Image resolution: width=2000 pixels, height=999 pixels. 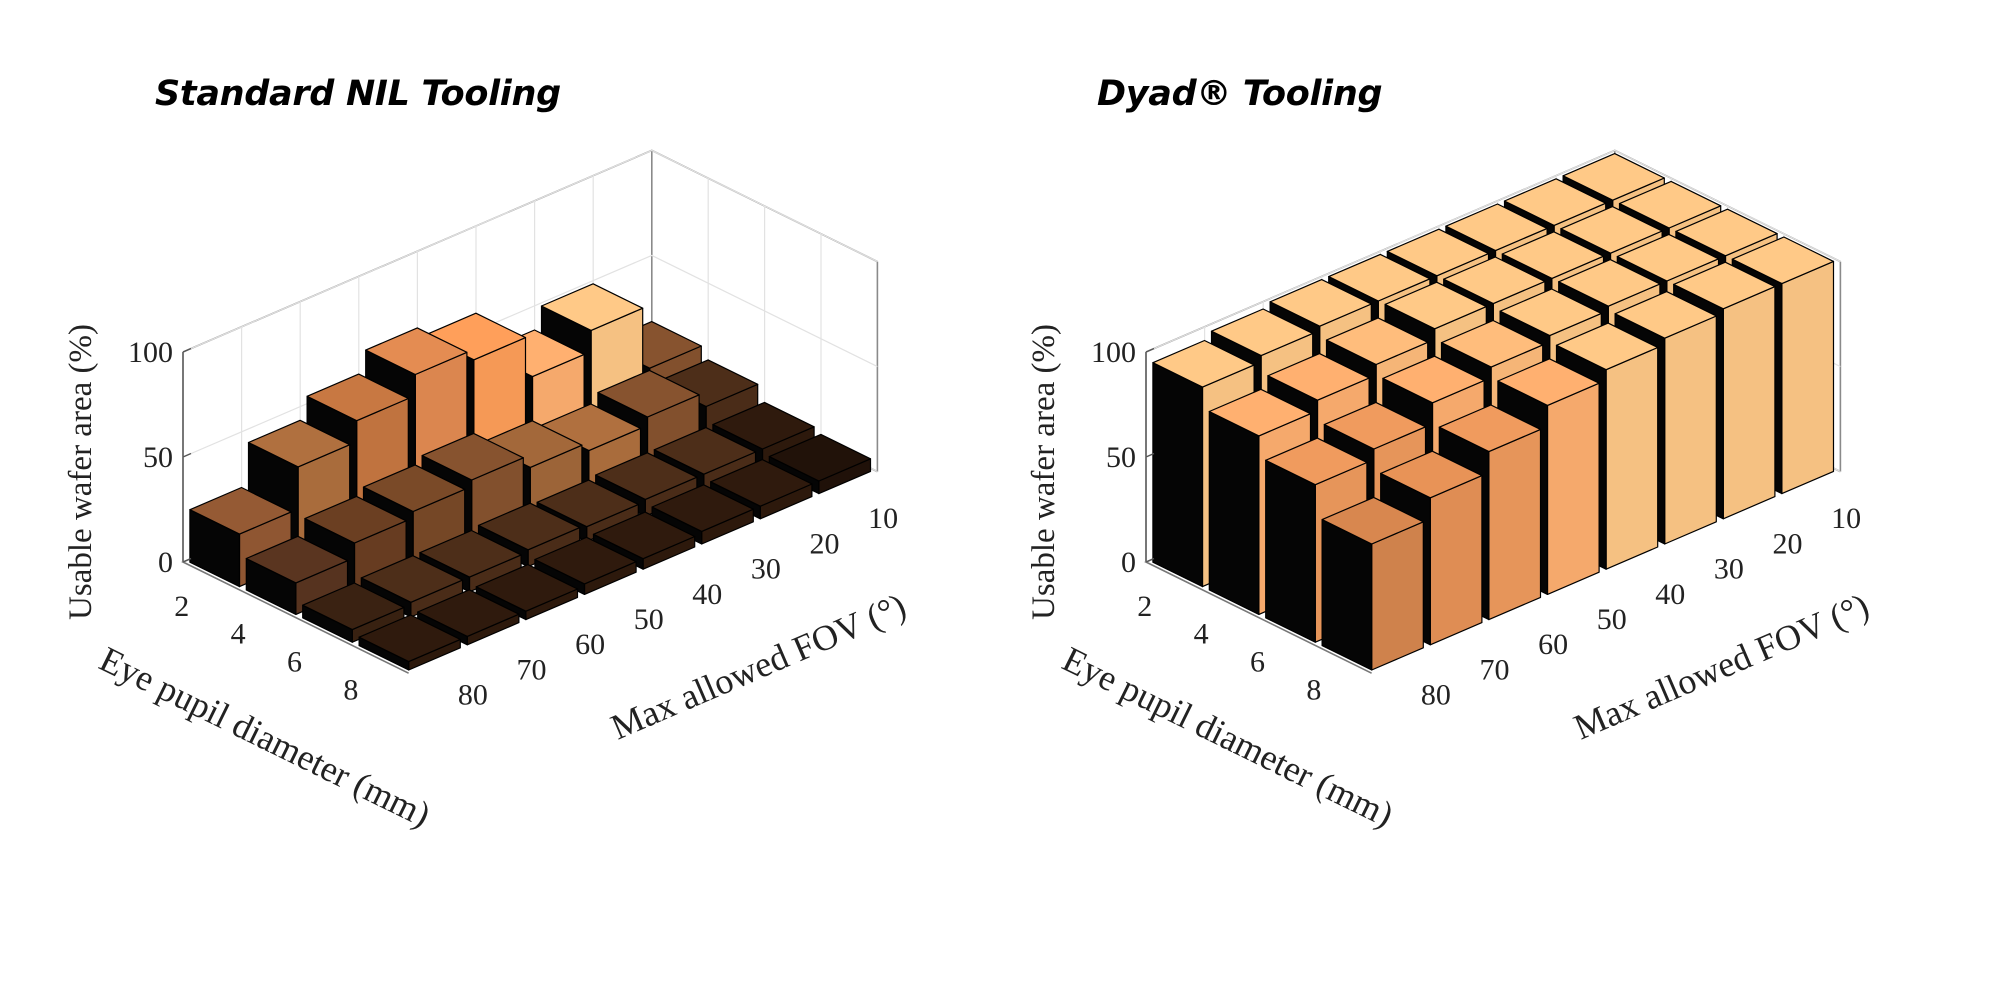 I want to click on fov-tick-labels: 10 20 30 40 50 60 70 80, so click(x=678, y=606).